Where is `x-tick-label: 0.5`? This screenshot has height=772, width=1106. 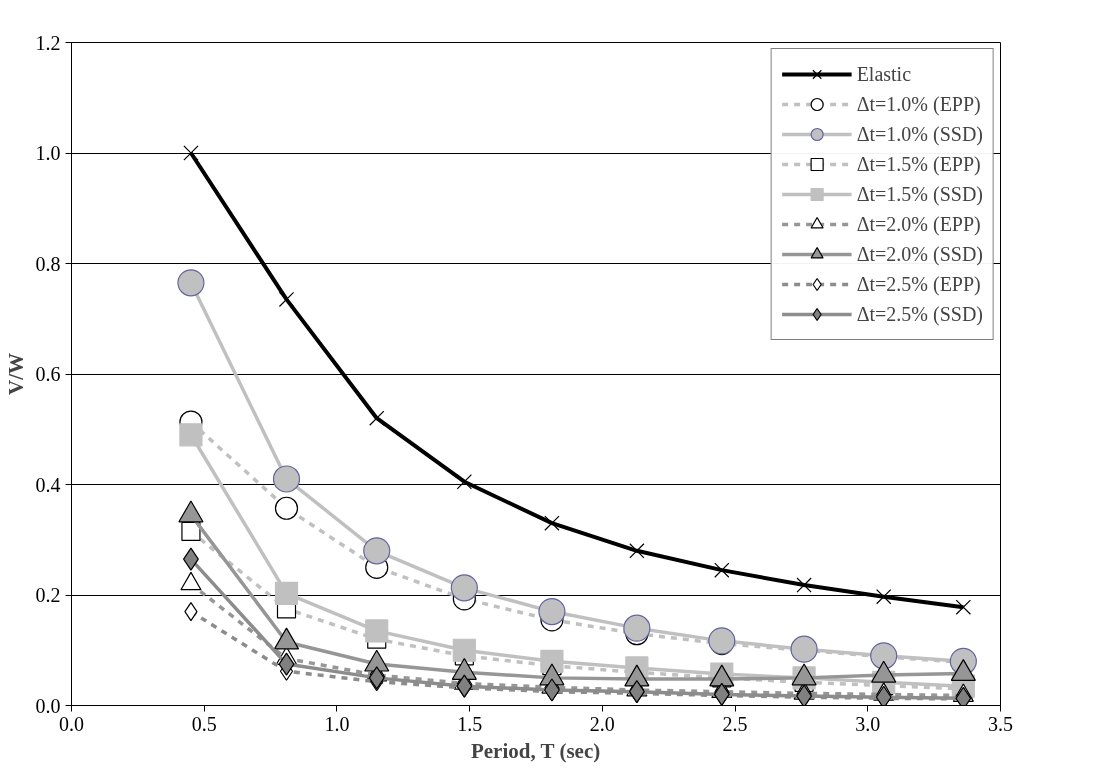 x-tick-label: 0.5 is located at coordinates (204, 723).